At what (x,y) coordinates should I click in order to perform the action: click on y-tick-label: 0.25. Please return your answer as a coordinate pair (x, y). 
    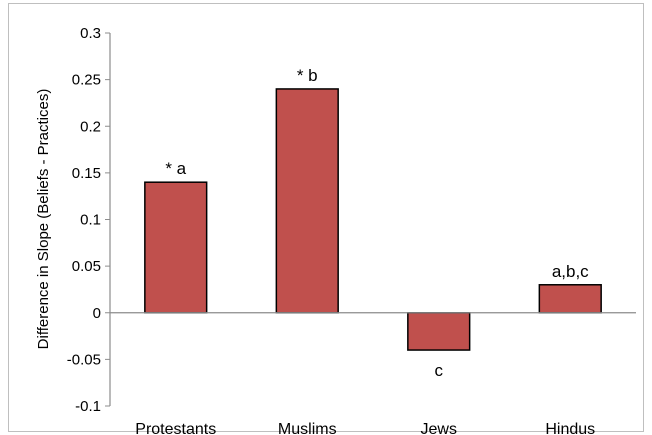
    Looking at the image, I should click on (86, 80).